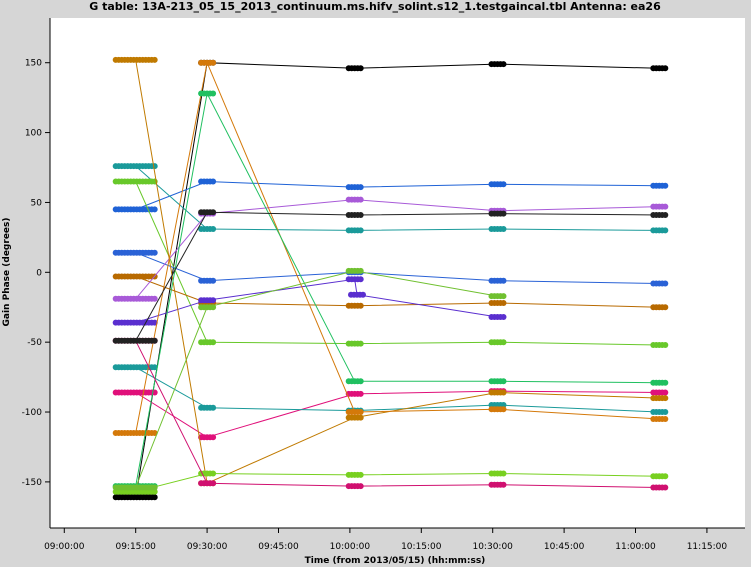 The width and height of the screenshot is (751, 567). I want to click on x-tick-label: 09:30:00, so click(207, 547).